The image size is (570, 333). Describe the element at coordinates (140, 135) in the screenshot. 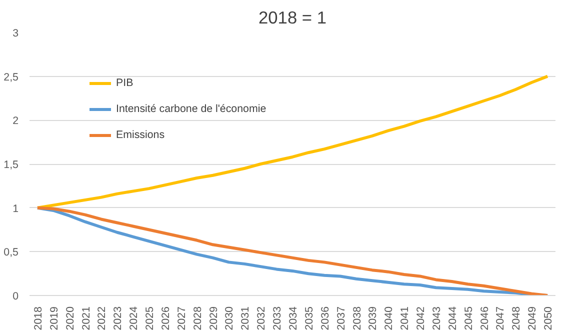

I see `legend-label: Emissions` at that location.